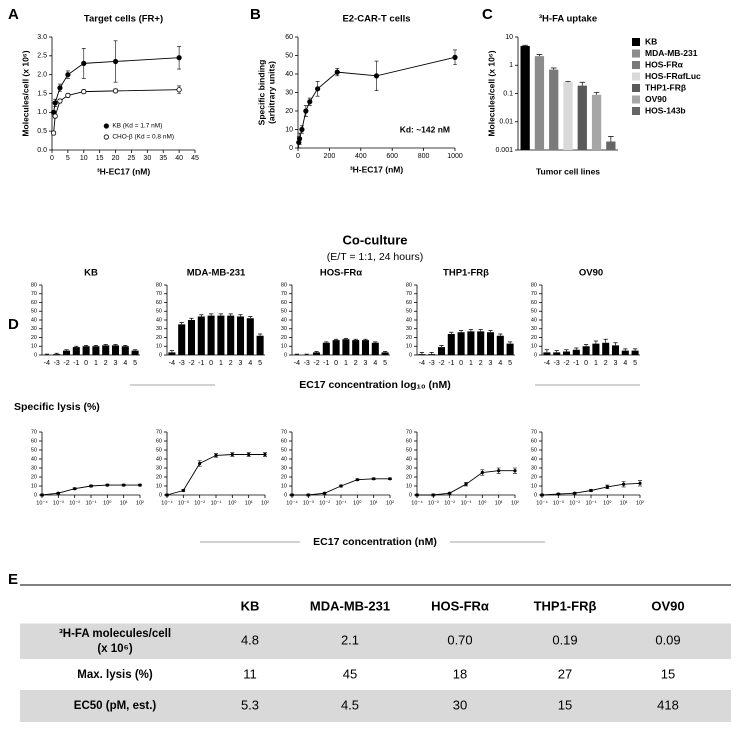  I want to click on y-tick-label: 1.5, so click(42, 93).